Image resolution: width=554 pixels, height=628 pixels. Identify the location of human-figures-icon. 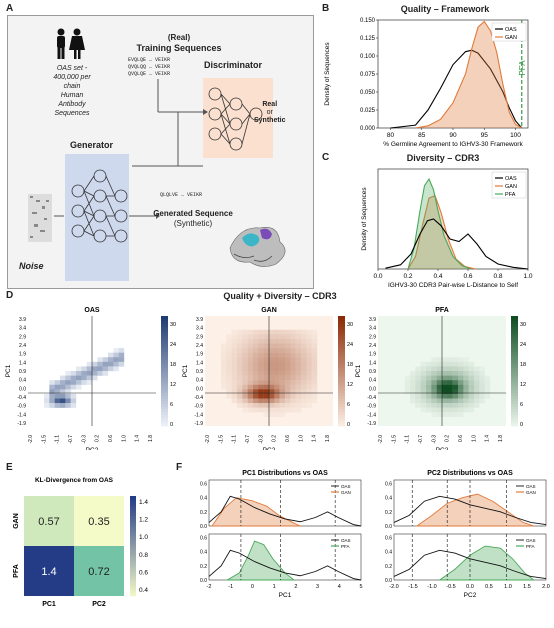
(71, 43).